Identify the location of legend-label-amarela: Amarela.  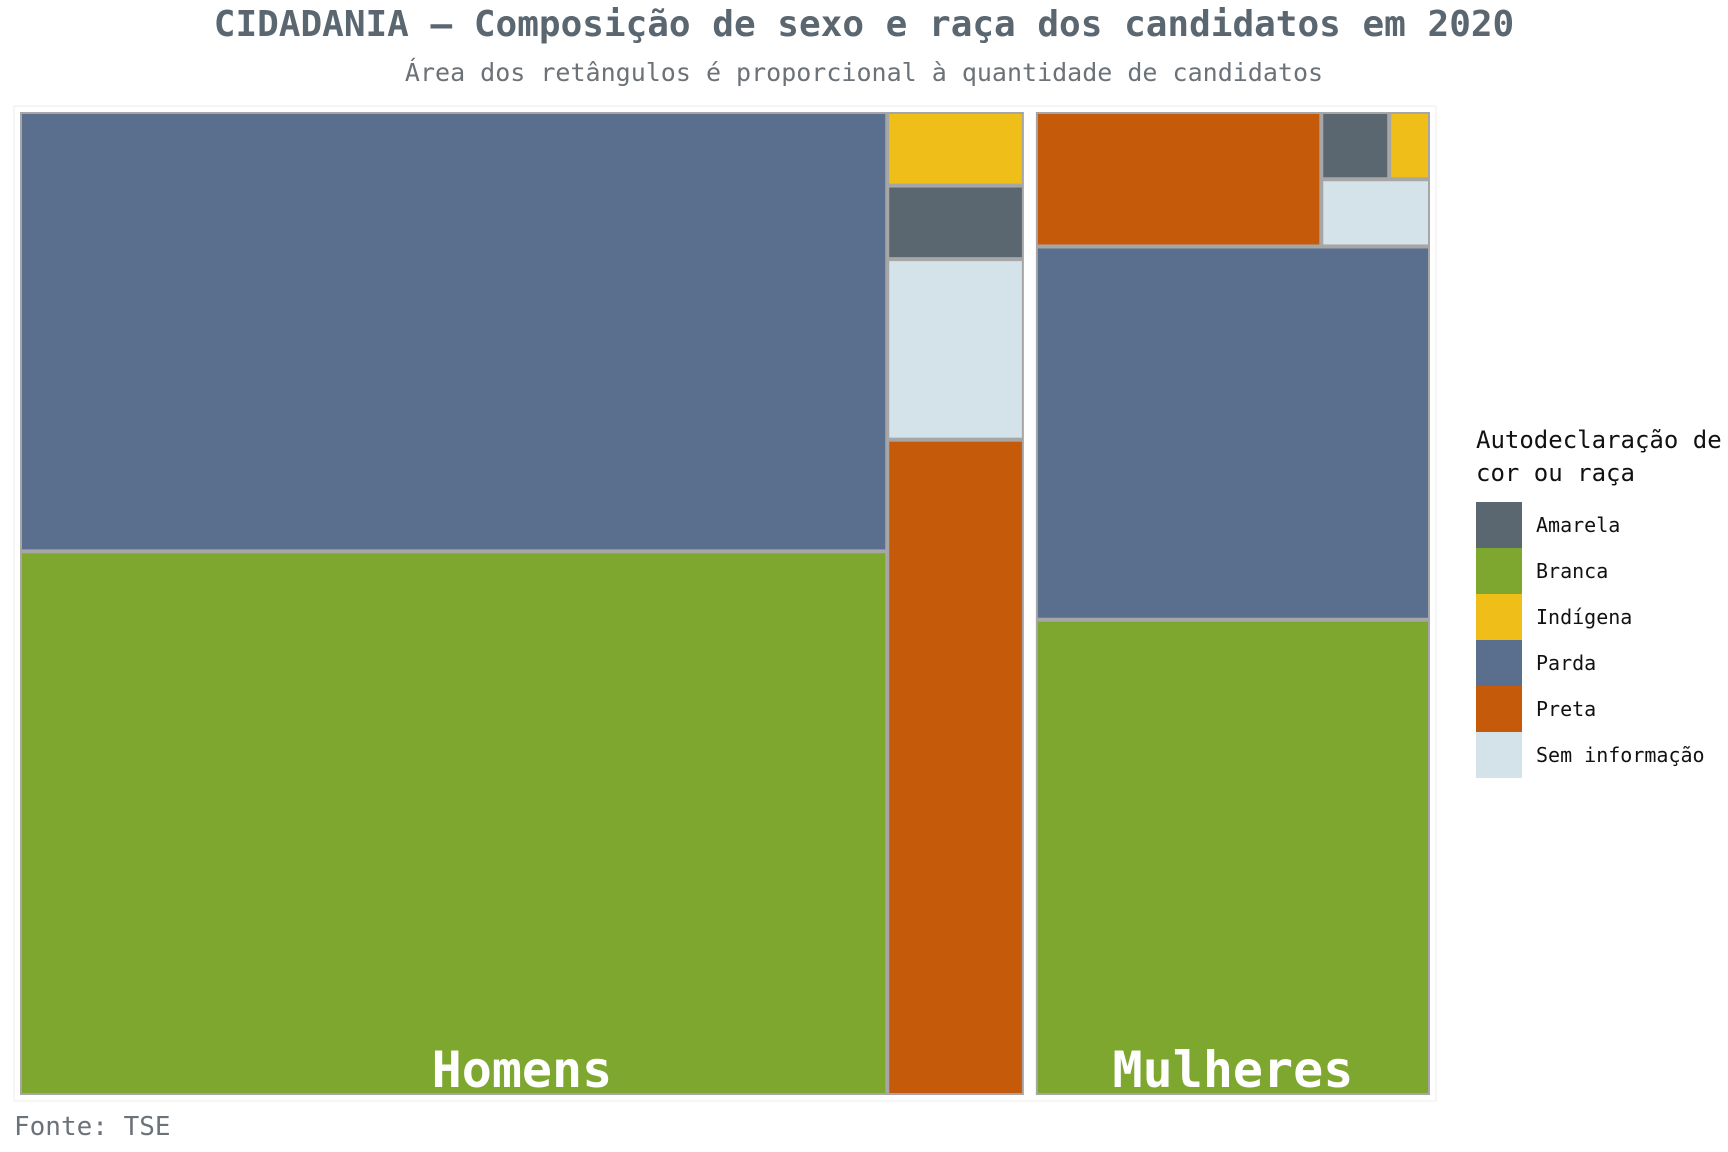
(1578, 525).